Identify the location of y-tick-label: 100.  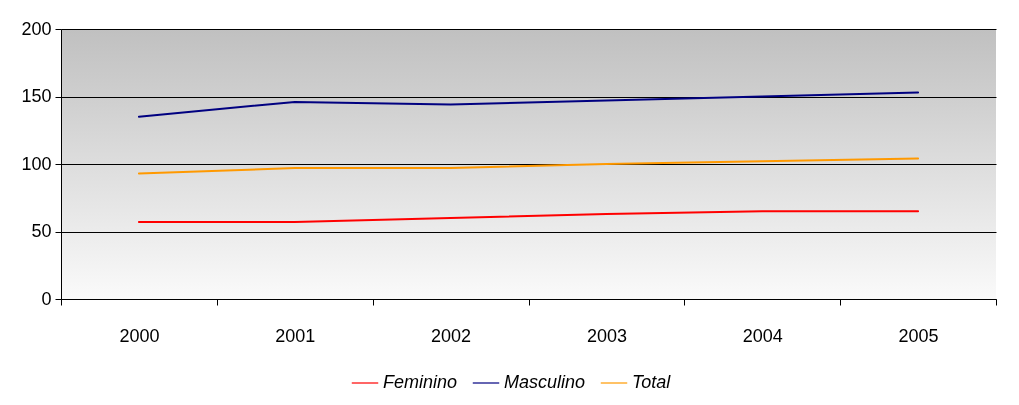
(36, 163).